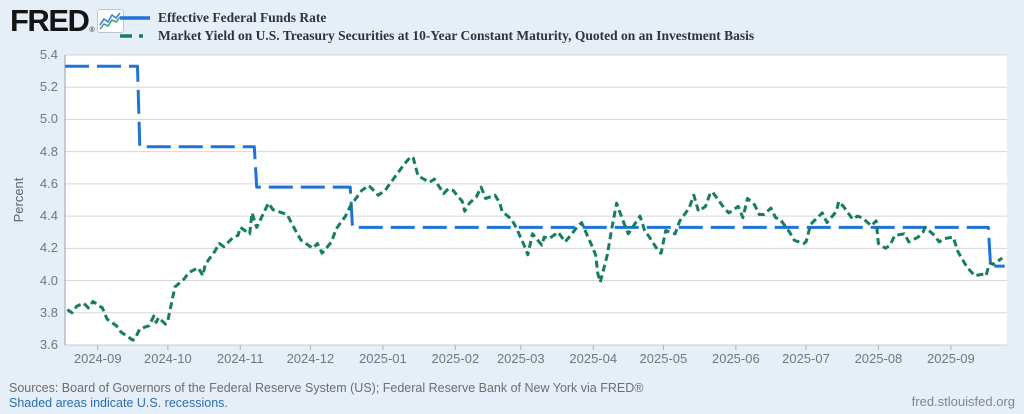  What do you see at coordinates (48, 312) in the screenshot?
I see `y-axis-label: 3.8` at bounding box center [48, 312].